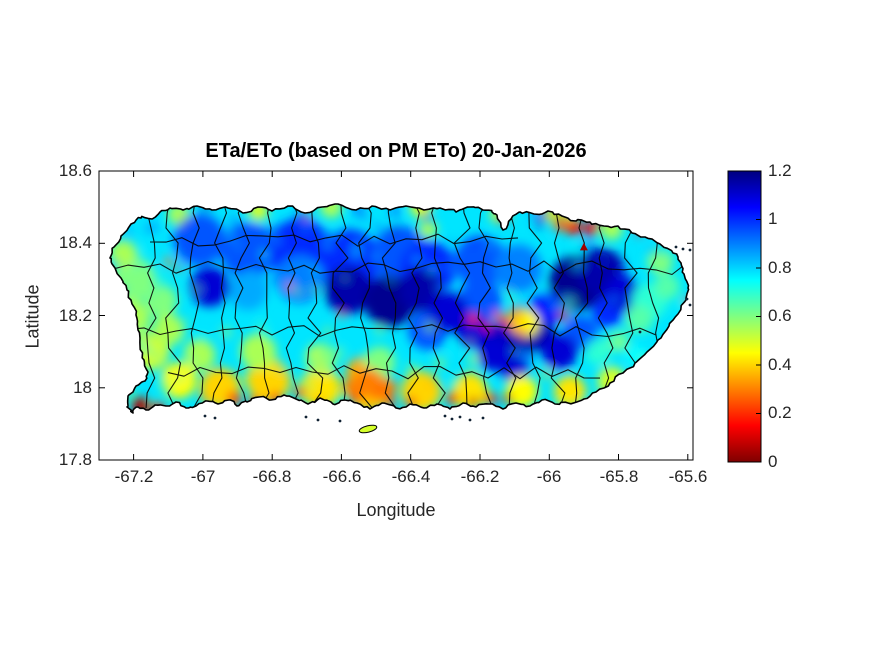  What do you see at coordinates (75, 459) in the screenshot?
I see `y-tick-label: 17.8` at bounding box center [75, 459].